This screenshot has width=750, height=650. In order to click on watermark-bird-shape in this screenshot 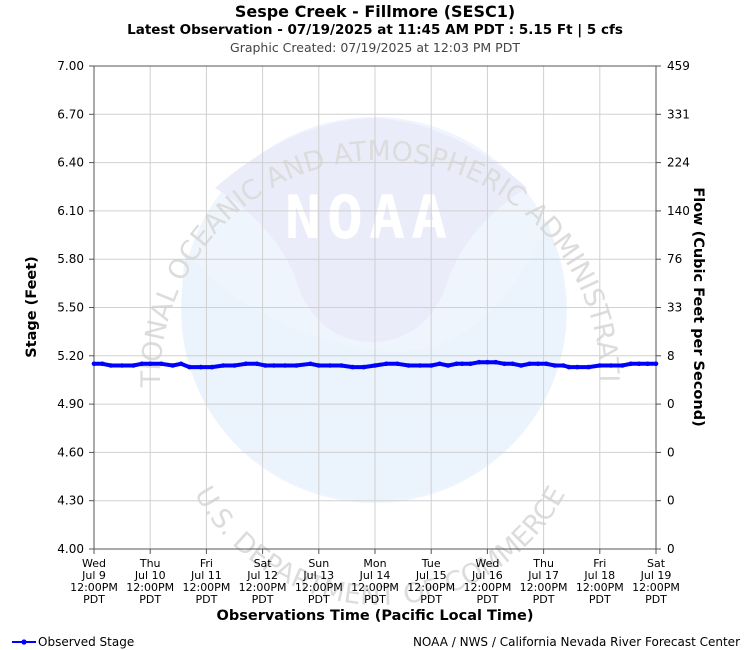, I will do `click(371, 230)`.